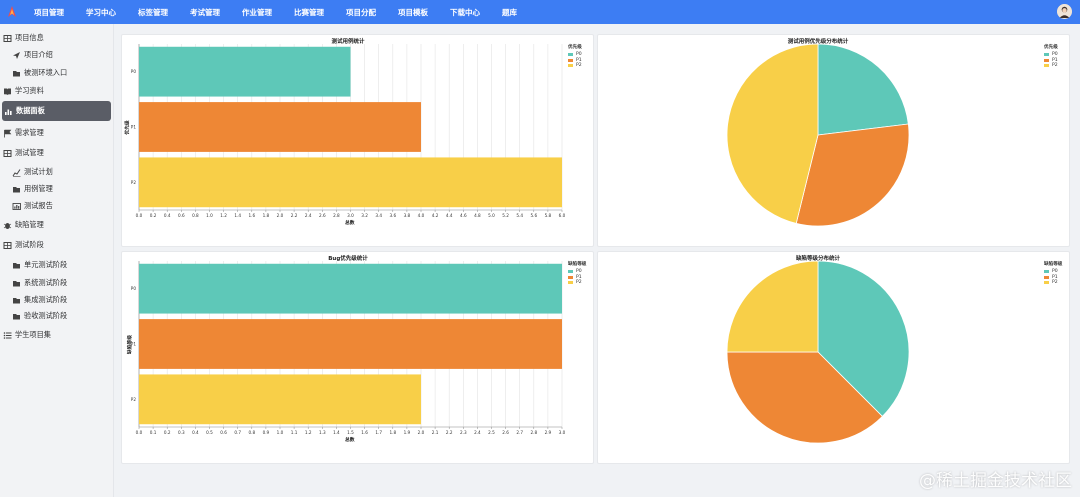 This screenshot has height=497, width=1080. What do you see at coordinates (33, 334) in the screenshot?
I see `sidebar-item-label: 学生项目集` at bounding box center [33, 334].